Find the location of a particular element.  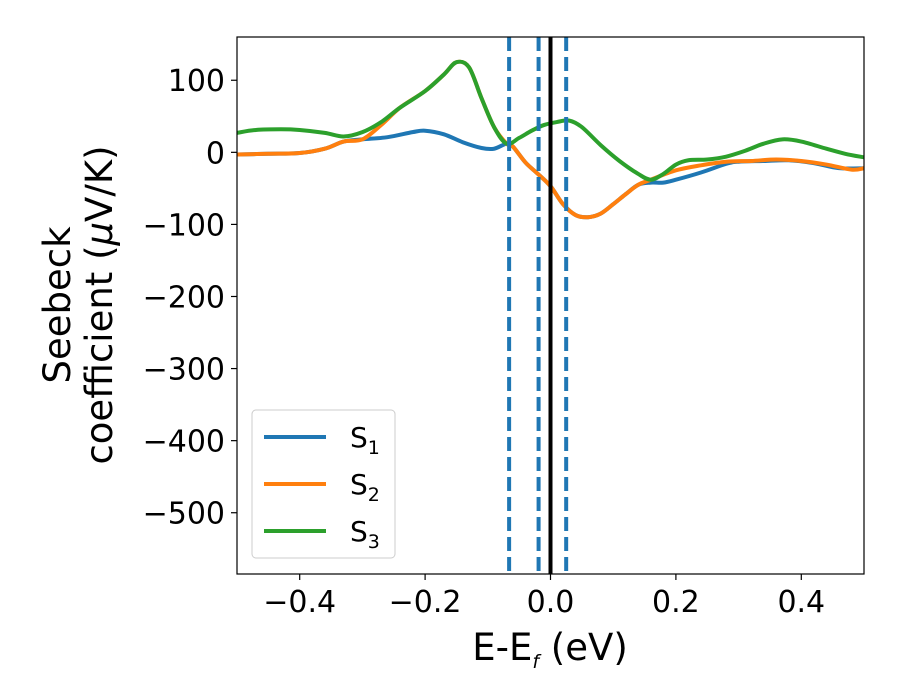

y-tick-label: 0 is located at coordinates (215, 153).